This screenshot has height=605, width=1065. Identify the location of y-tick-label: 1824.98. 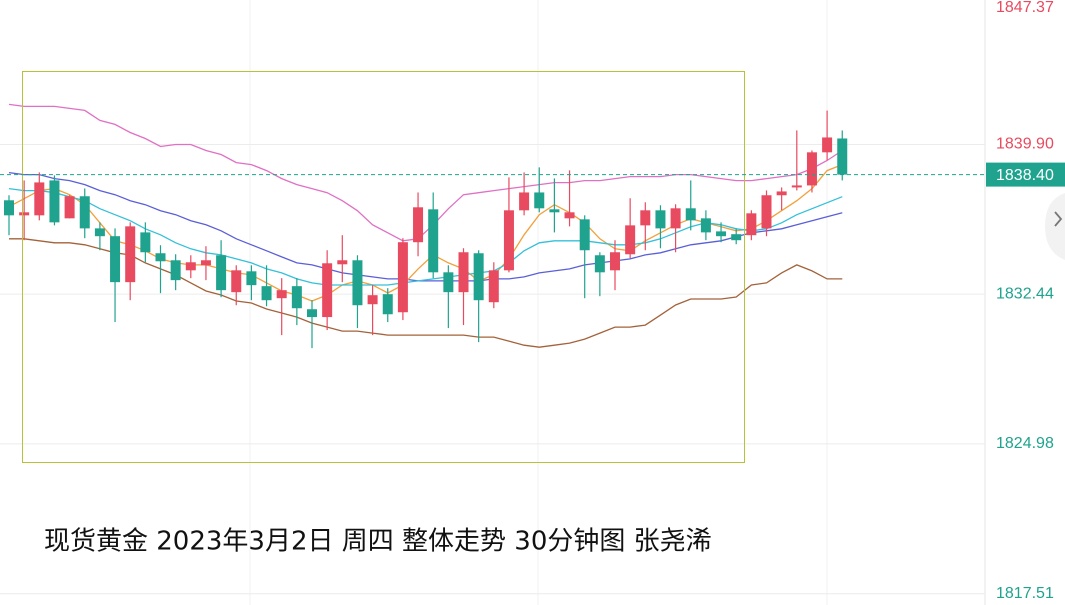
(1025, 443).